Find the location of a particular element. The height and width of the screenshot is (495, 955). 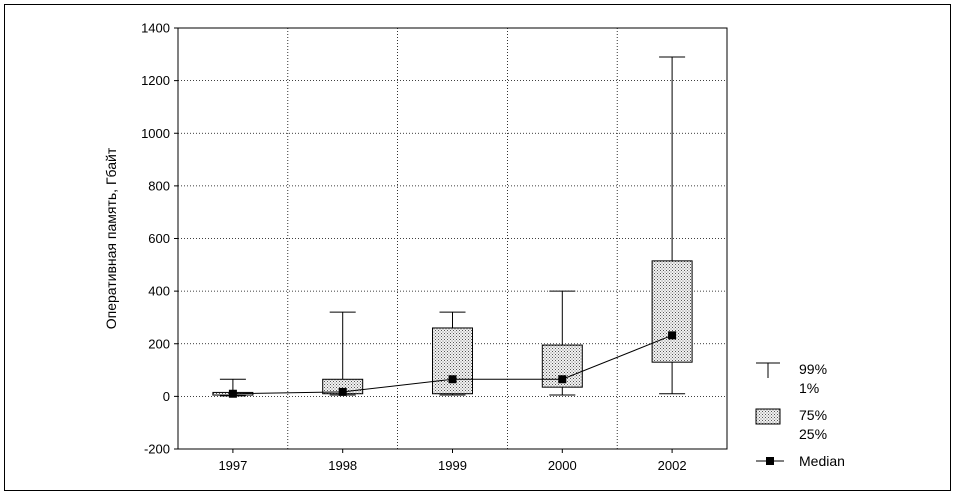

legend-whisker-high: 99% is located at coordinates (813, 369).